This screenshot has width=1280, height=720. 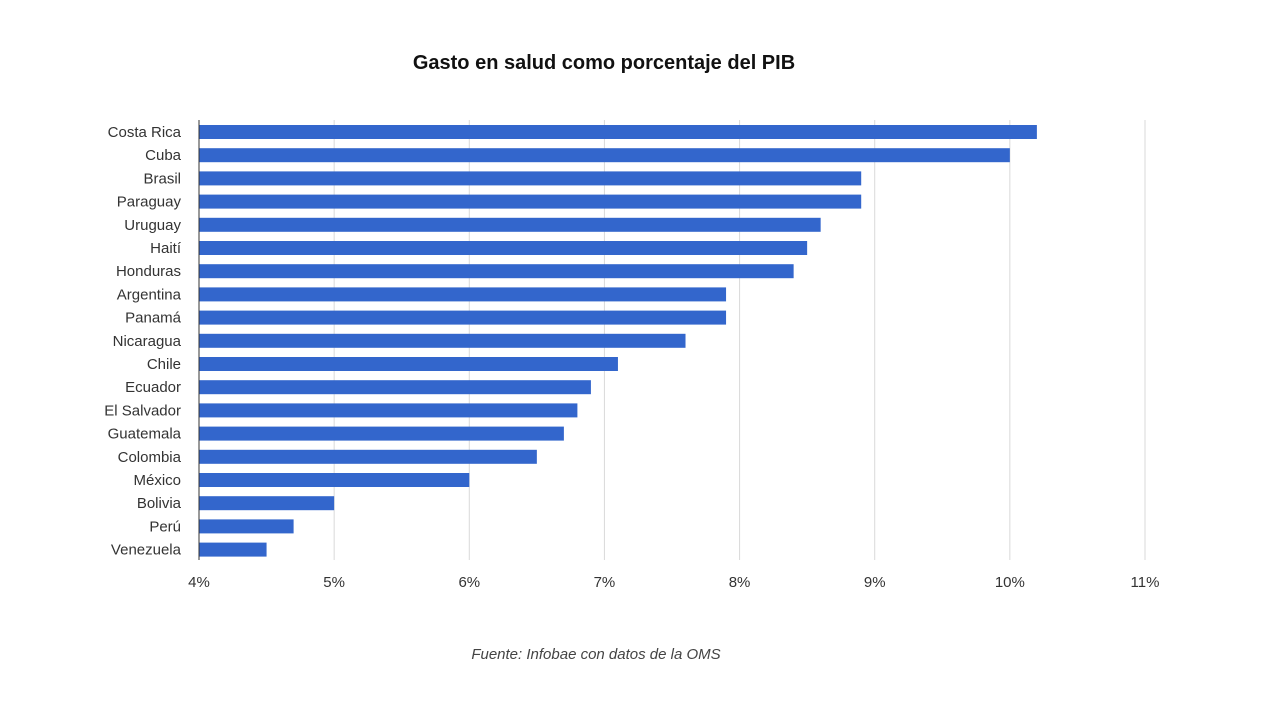 I want to click on category-label: México, so click(x=157, y=480).